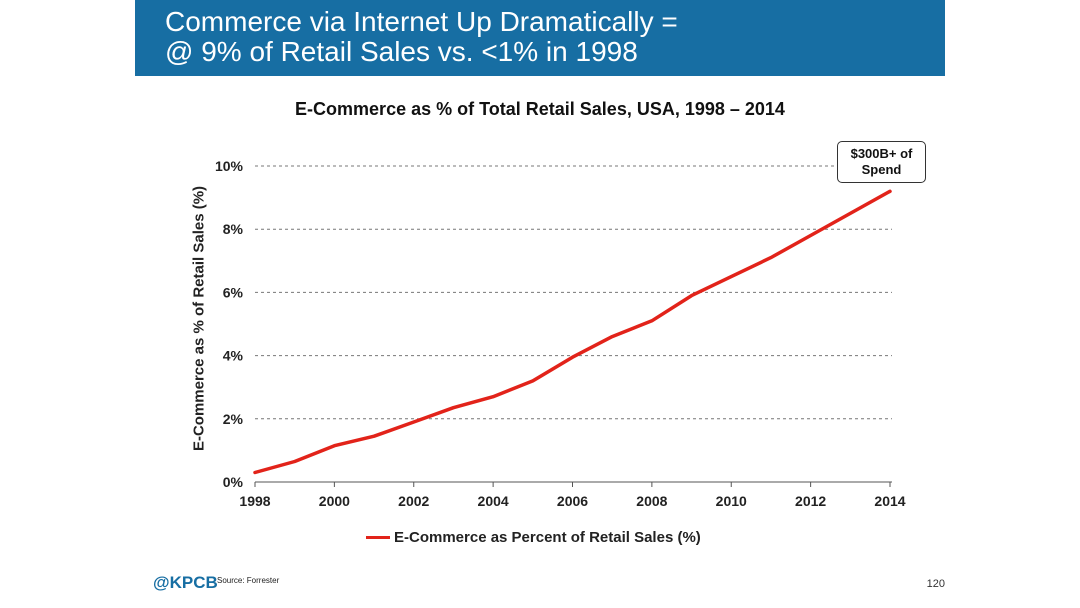  What do you see at coordinates (185, 582) in the screenshot?
I see `kpcb-logo: @KPCB` at bounding box center [185, 582].